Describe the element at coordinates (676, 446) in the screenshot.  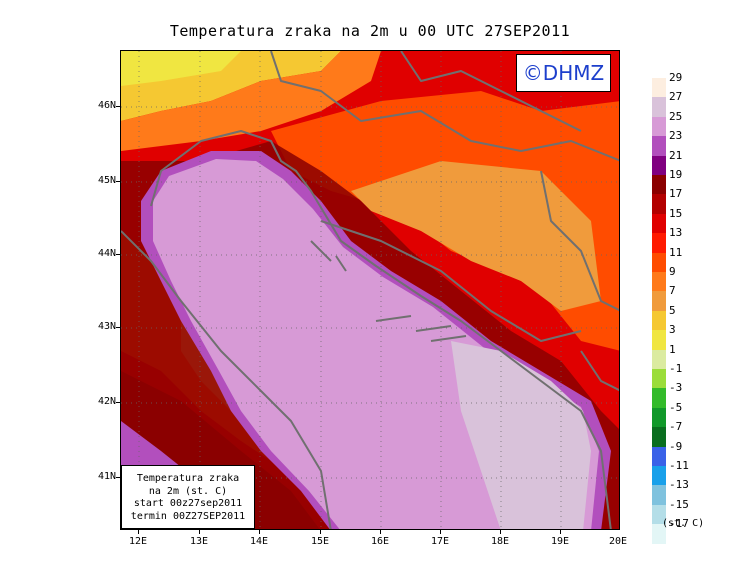
I see `legend-label: -9` at that location.